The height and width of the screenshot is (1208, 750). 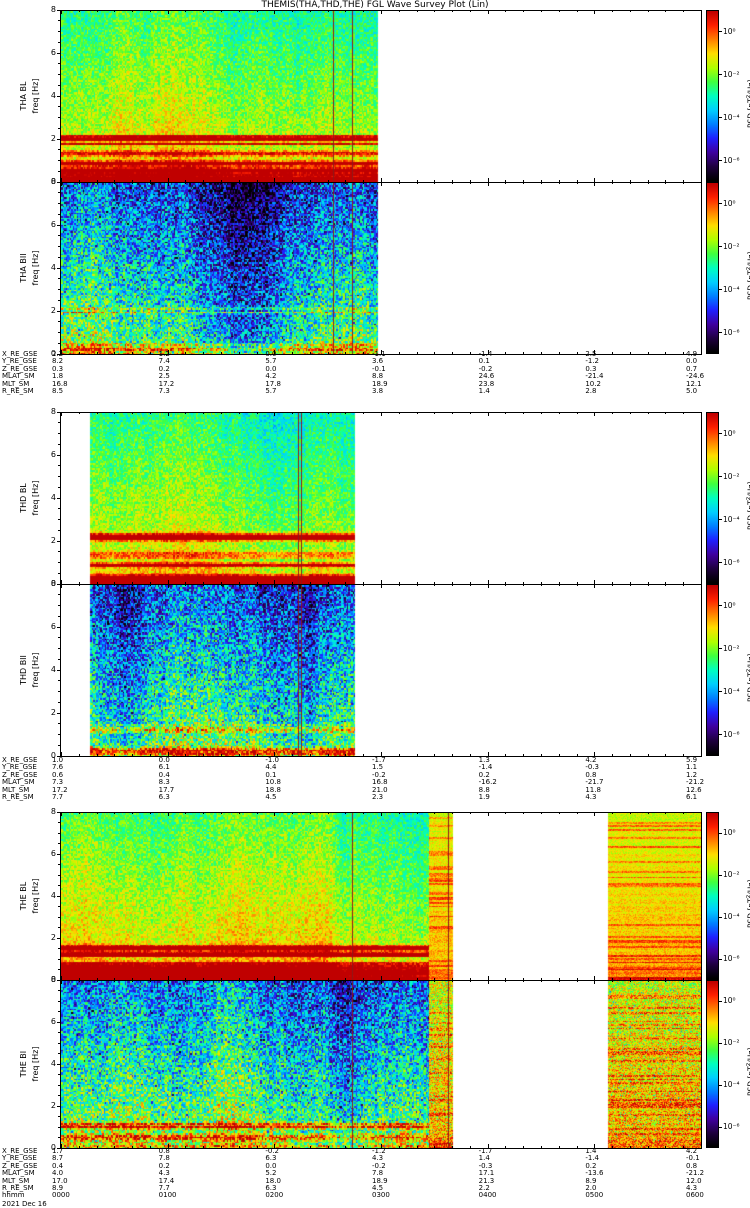 I want to click on annotation-value: 0100, so click(x=167, y=1195).